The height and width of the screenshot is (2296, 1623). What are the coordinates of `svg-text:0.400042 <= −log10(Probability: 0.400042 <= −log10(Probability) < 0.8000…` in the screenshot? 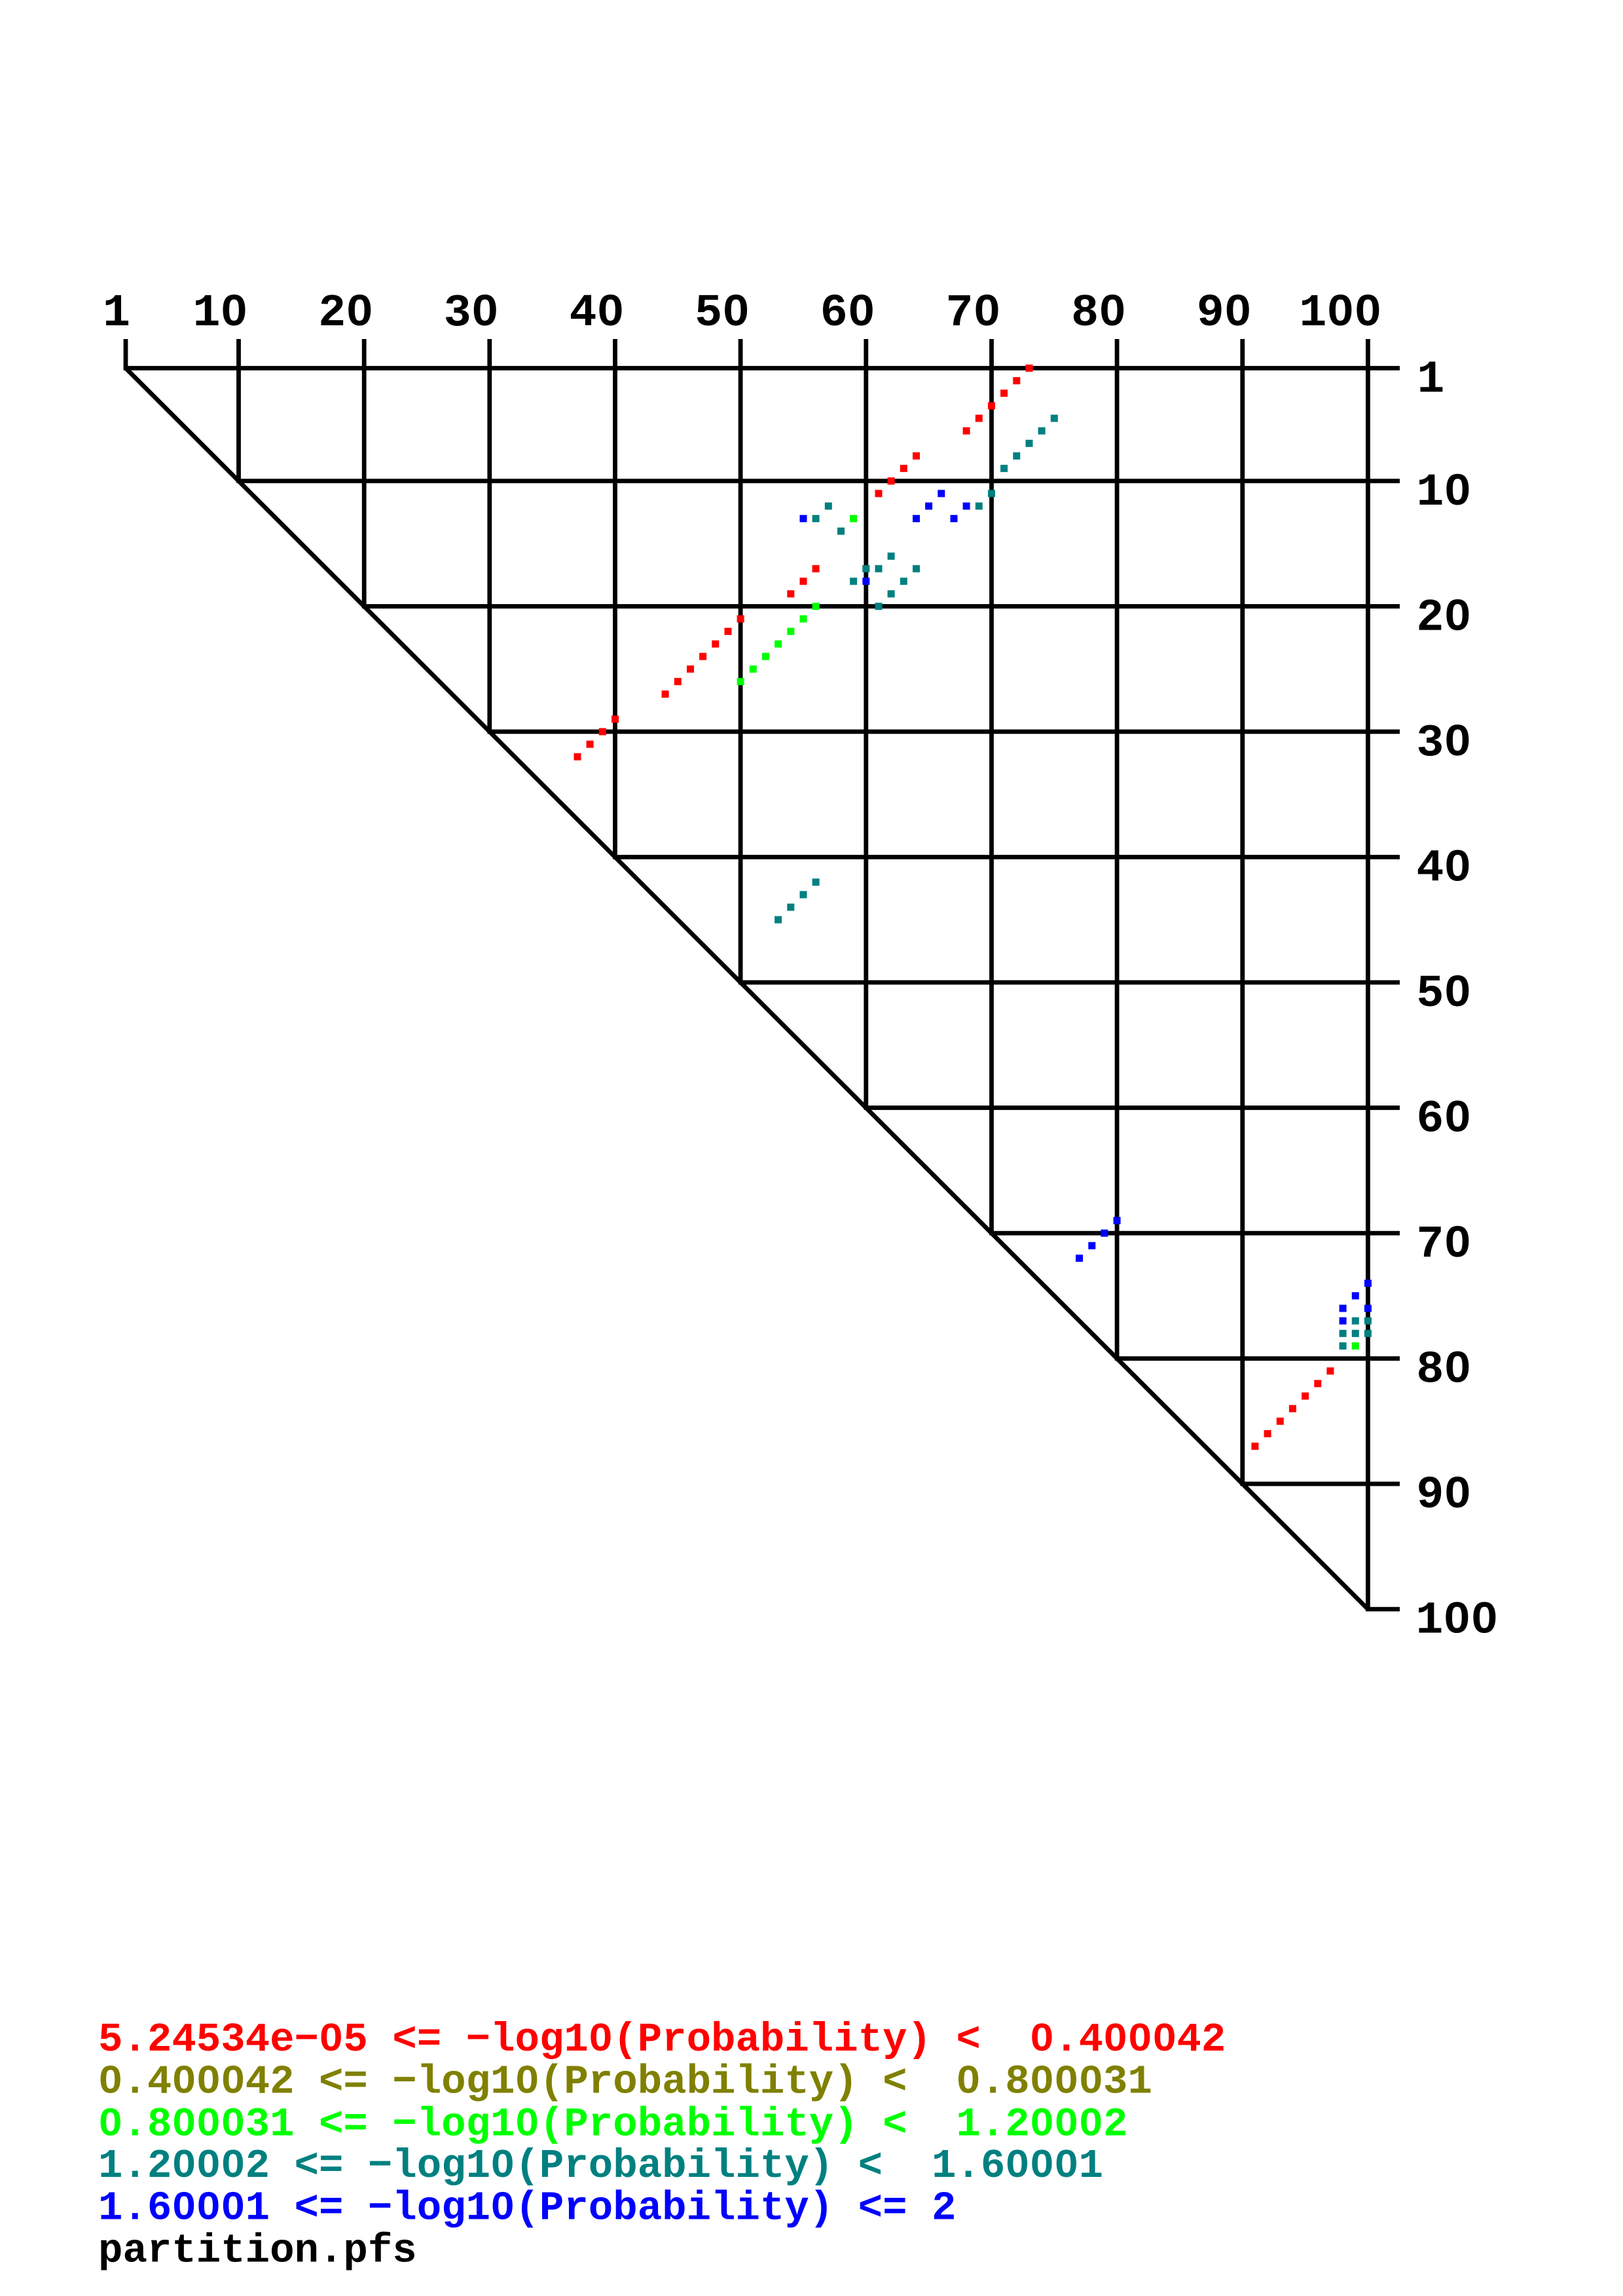 It's located at (625, 2082).